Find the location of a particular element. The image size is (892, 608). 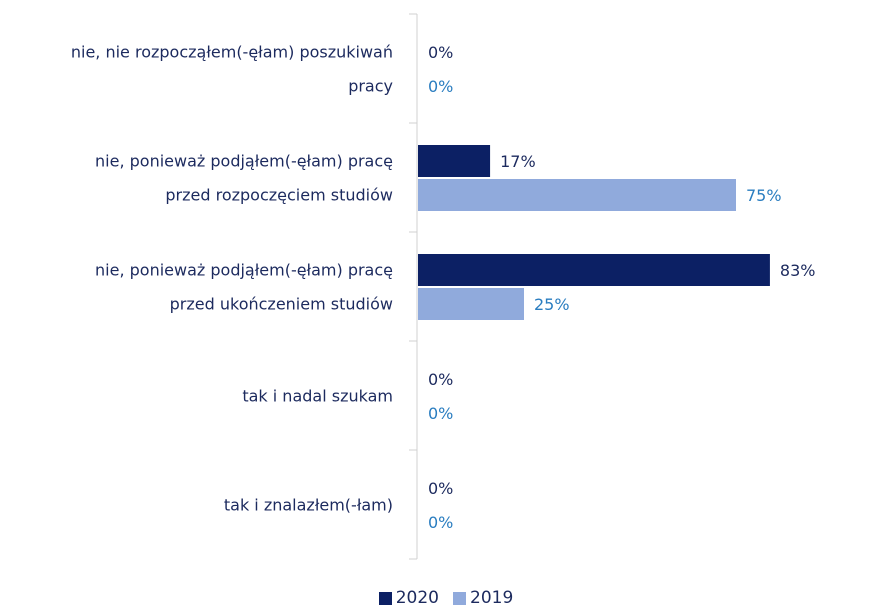

category-label: tak i nadal szukam is located at coordinates (317, 396).